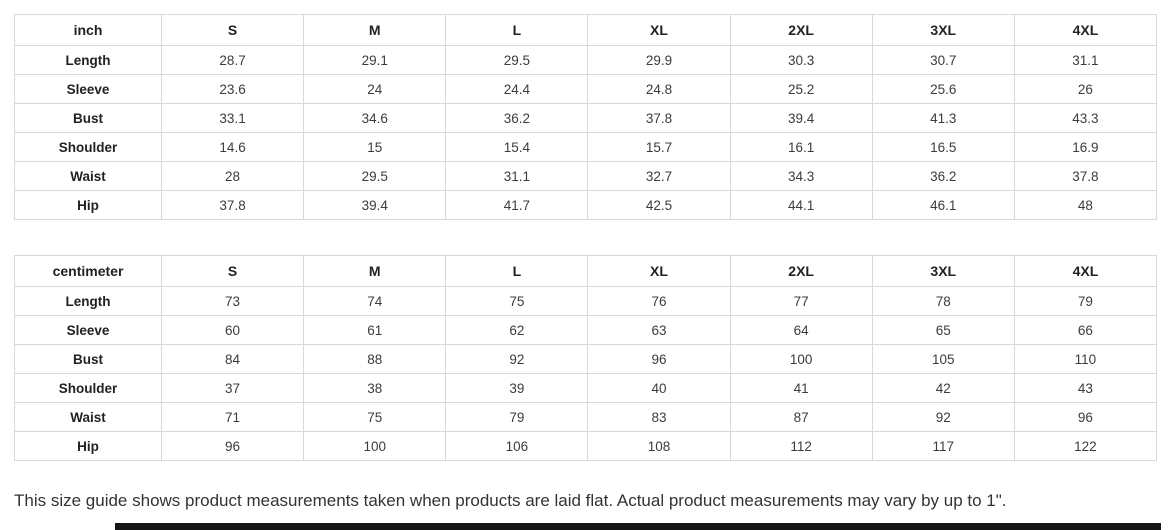 The width and height of the screenshot is (1171, 530). I want to click on measurement-row: Bust 84 88 92 96 100 105 110, so click(586, 359).